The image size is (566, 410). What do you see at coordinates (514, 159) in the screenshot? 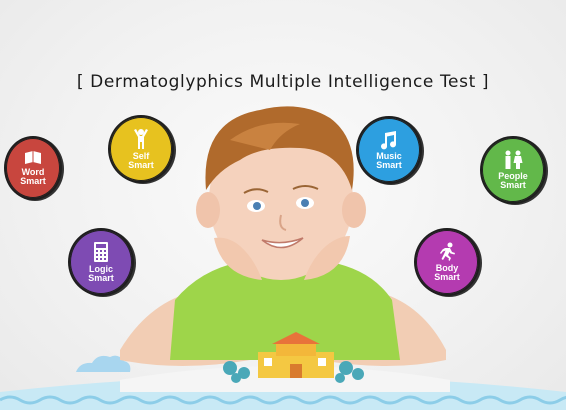
I see `people-icon` at bounding box center [514, 159].